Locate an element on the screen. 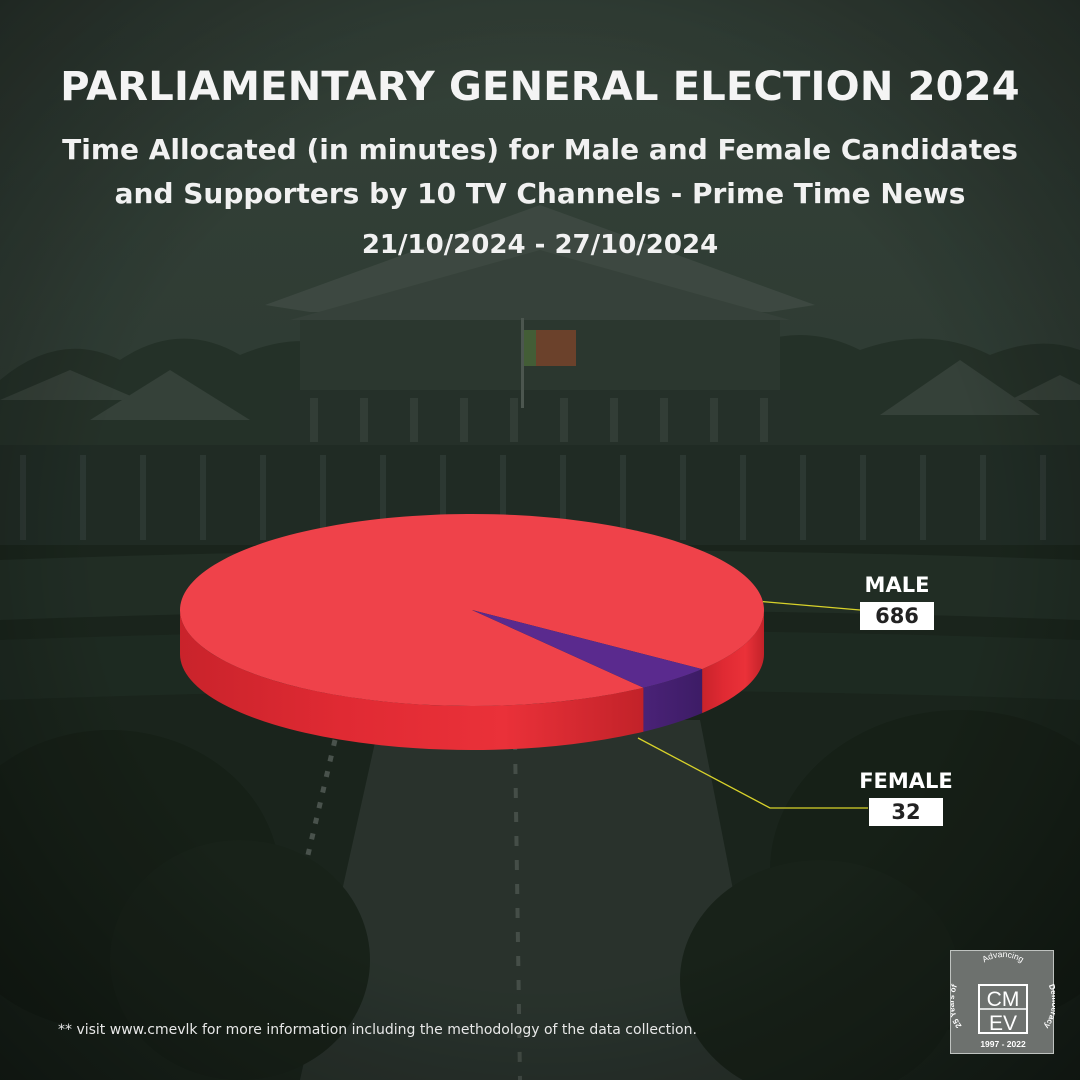 Image resolution: width=1080 pixels, height=1080 pixels. value-box-male is located at coordinates (897, 616).